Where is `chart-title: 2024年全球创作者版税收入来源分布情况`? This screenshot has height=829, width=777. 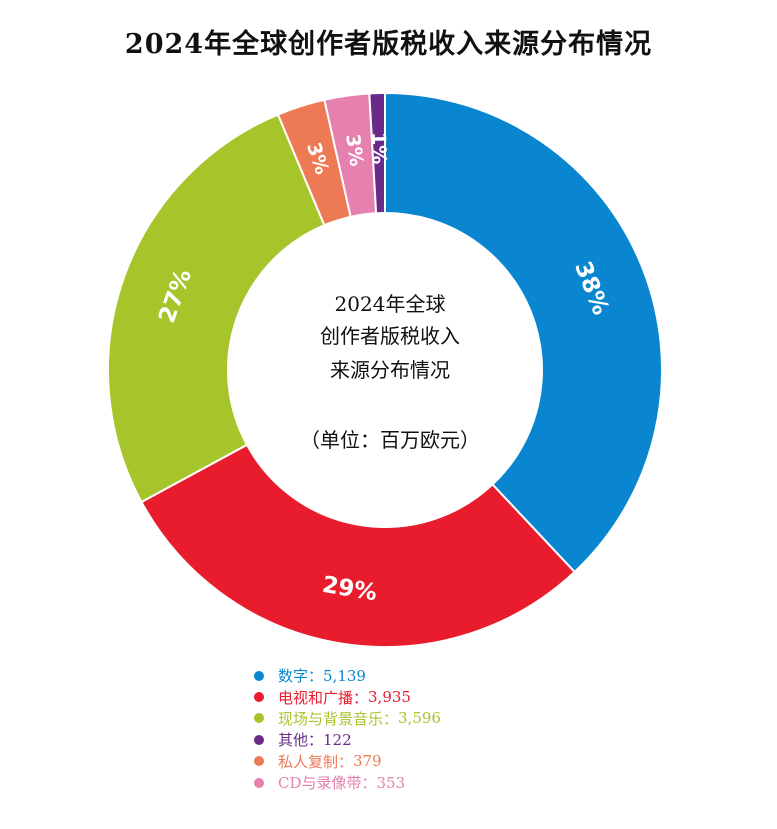
chart-title: 2024年全球创作者版税收入来源分布情况 is located at coordinates (388, 44).